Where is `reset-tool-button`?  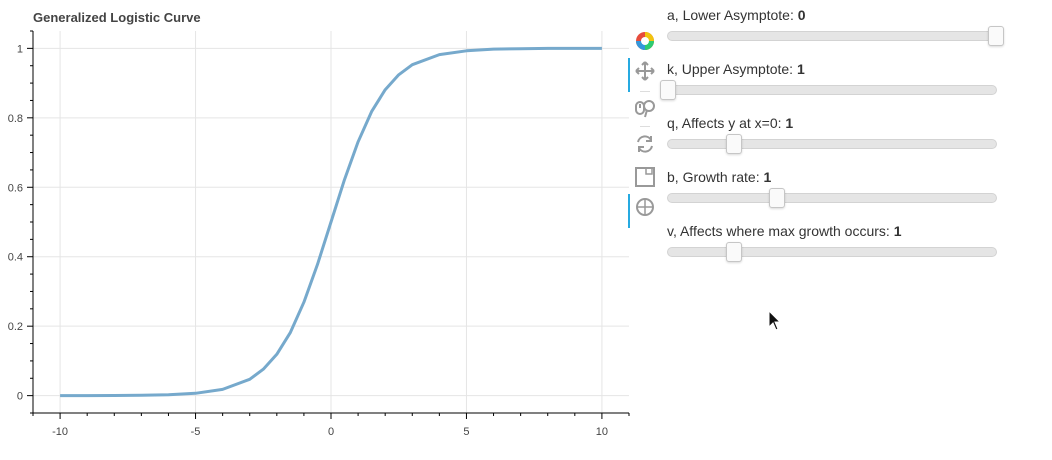
reset-tool-button is located at coordinates (644, 144).